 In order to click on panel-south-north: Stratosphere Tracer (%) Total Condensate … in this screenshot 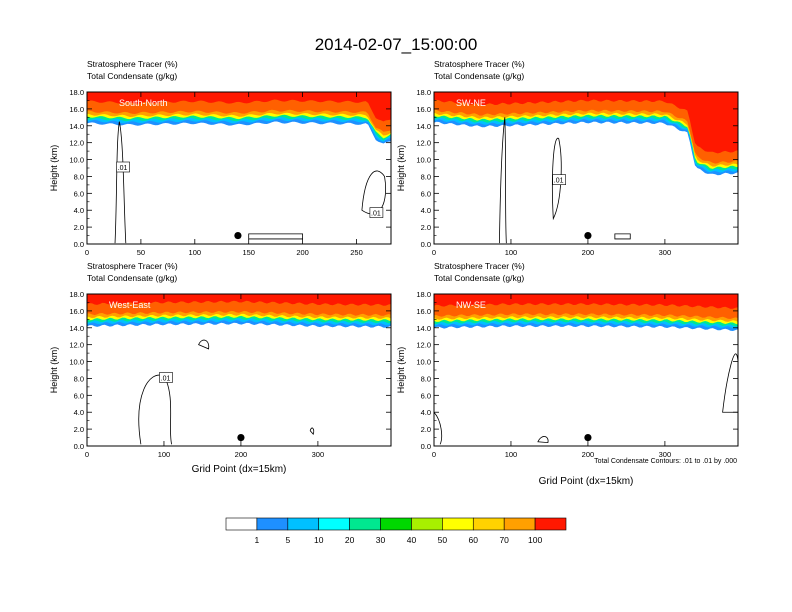, I will do `click(220, 158)`.